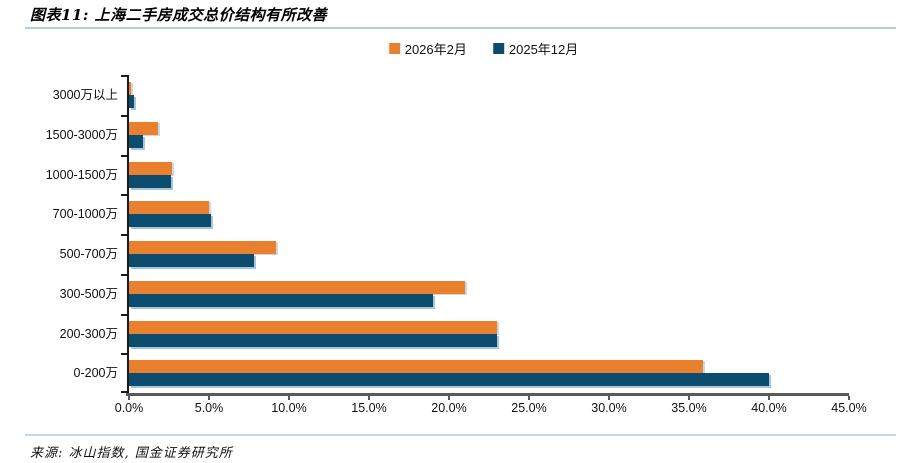  I want to click on x-tick-label: 10.0%, so click(289, 408).